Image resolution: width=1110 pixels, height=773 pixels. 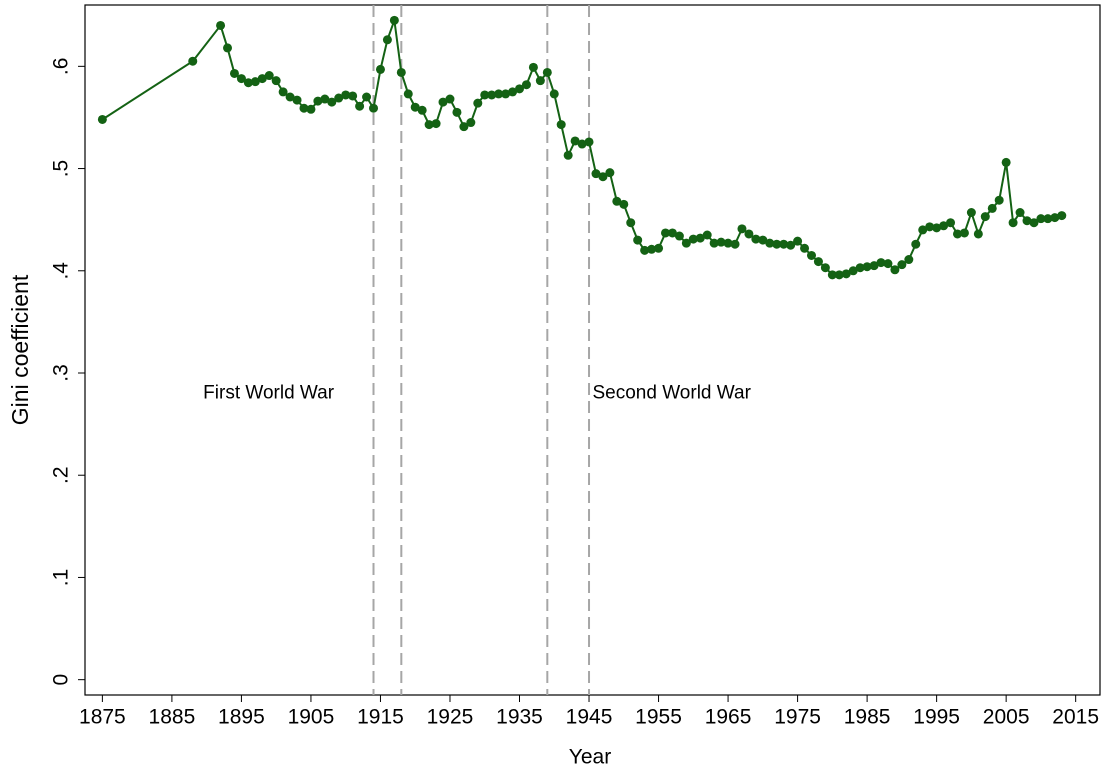 What do you see at coordinates (589, 717) in the screenshot?
I see `x-tick-label: 1945` at bounding box center [589, 717].